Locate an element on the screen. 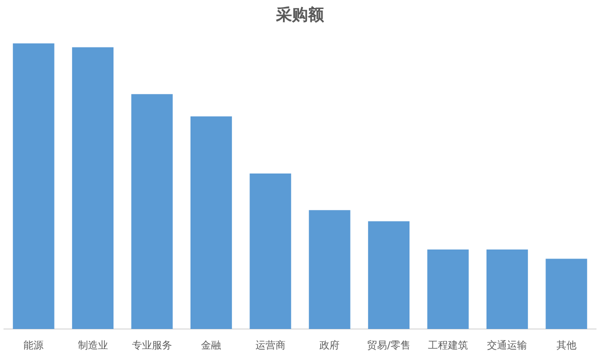  x-tick-label: 政府 is located at coordinates (330, 346).